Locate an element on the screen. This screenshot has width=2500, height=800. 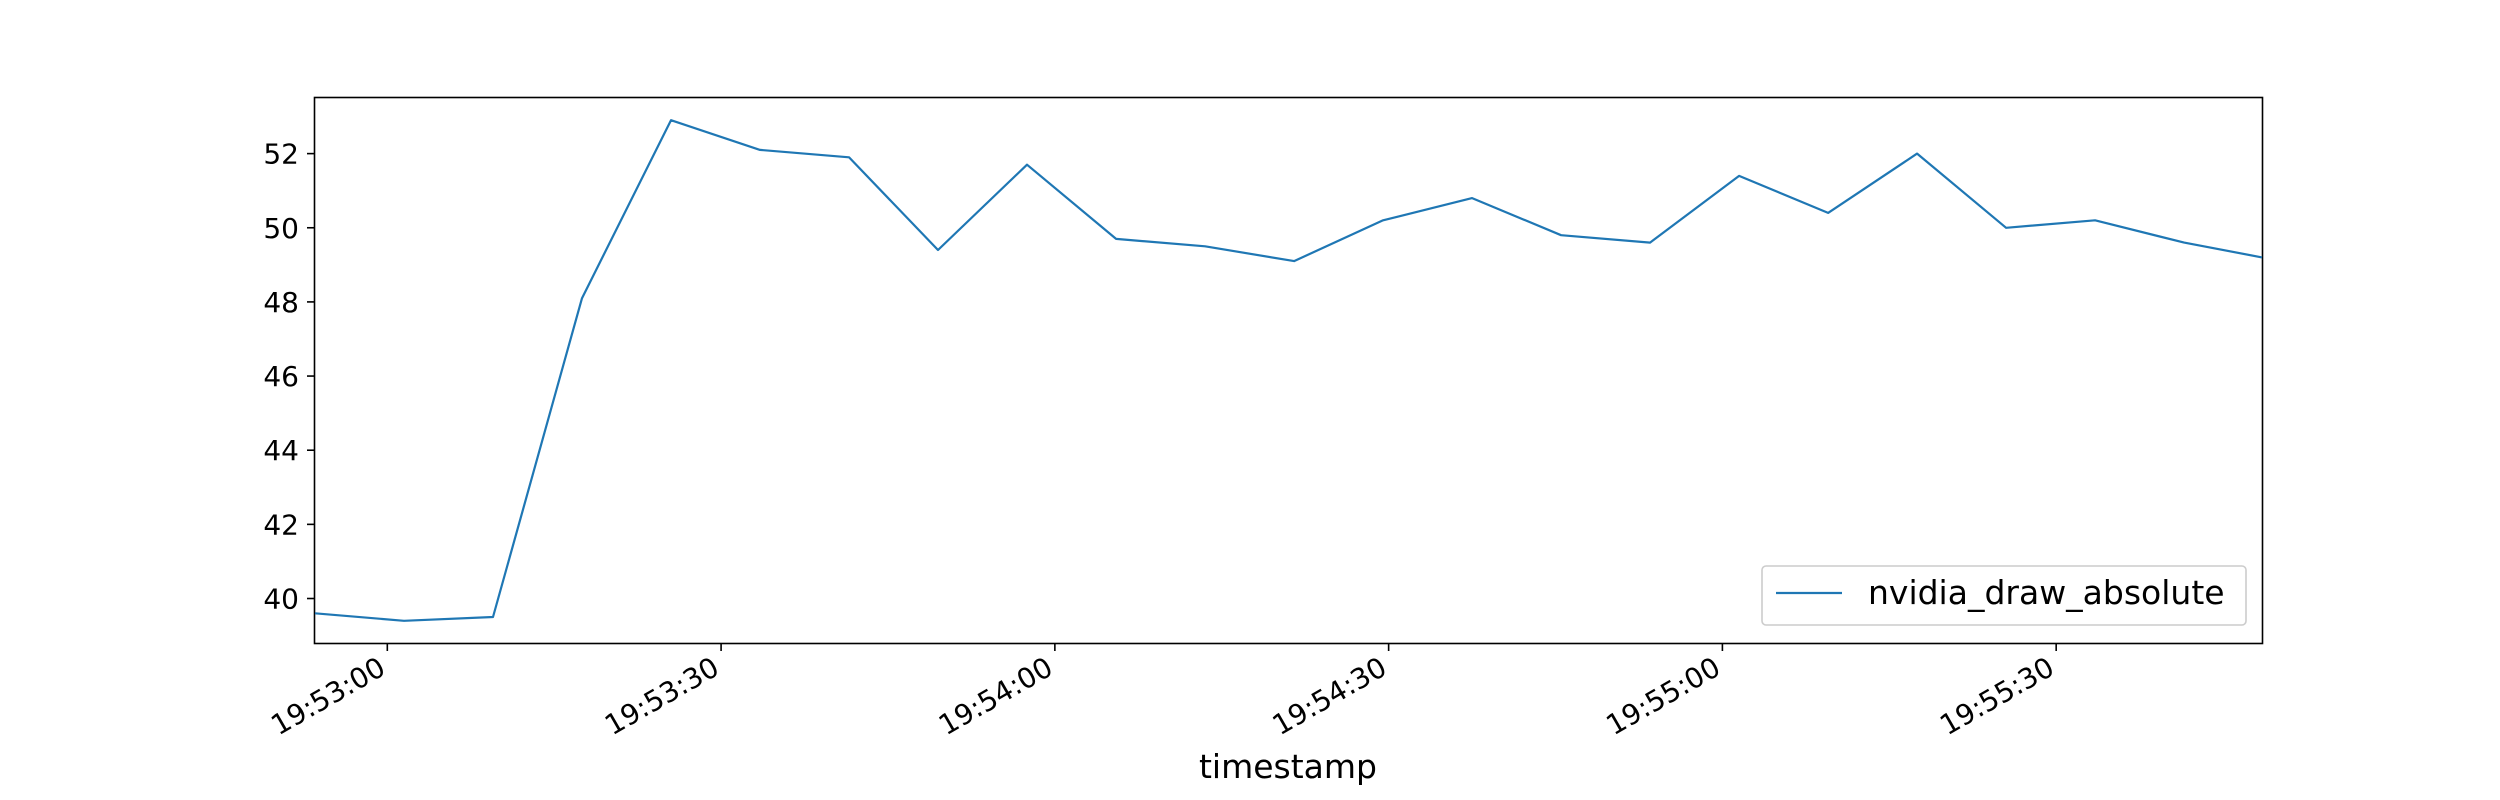
legend-label: nvidia_draw_absolute is located at coordinates (2046, 592).